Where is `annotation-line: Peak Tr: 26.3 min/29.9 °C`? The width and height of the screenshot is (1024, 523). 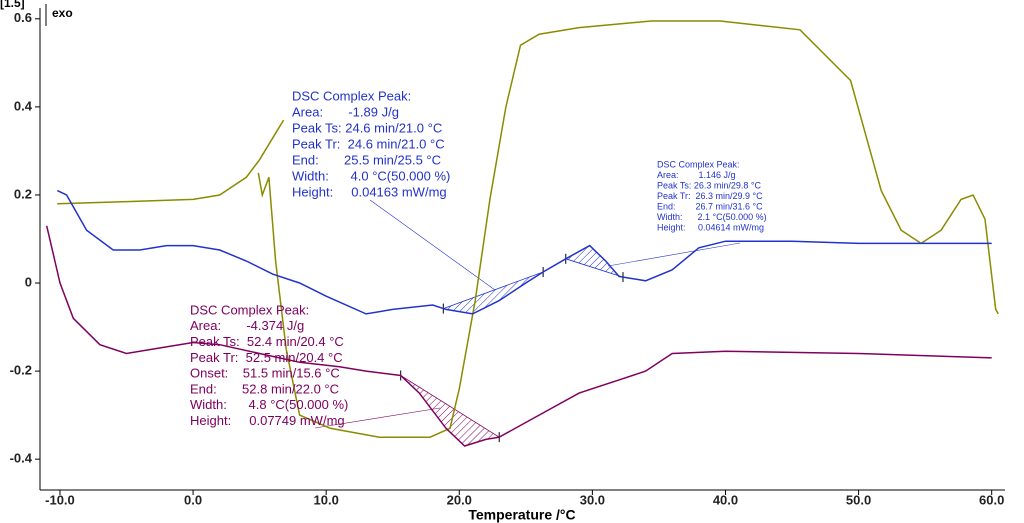 annotation-line: Peak Tr: 26.3 min/29.9 °C is located at coordinates (710, 196).